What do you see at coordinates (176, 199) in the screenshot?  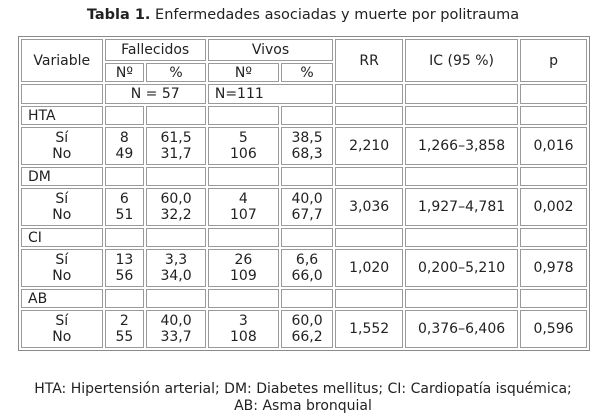 I see `fallecidos-pct-si: 60,0` at bounding box center [176, 199].